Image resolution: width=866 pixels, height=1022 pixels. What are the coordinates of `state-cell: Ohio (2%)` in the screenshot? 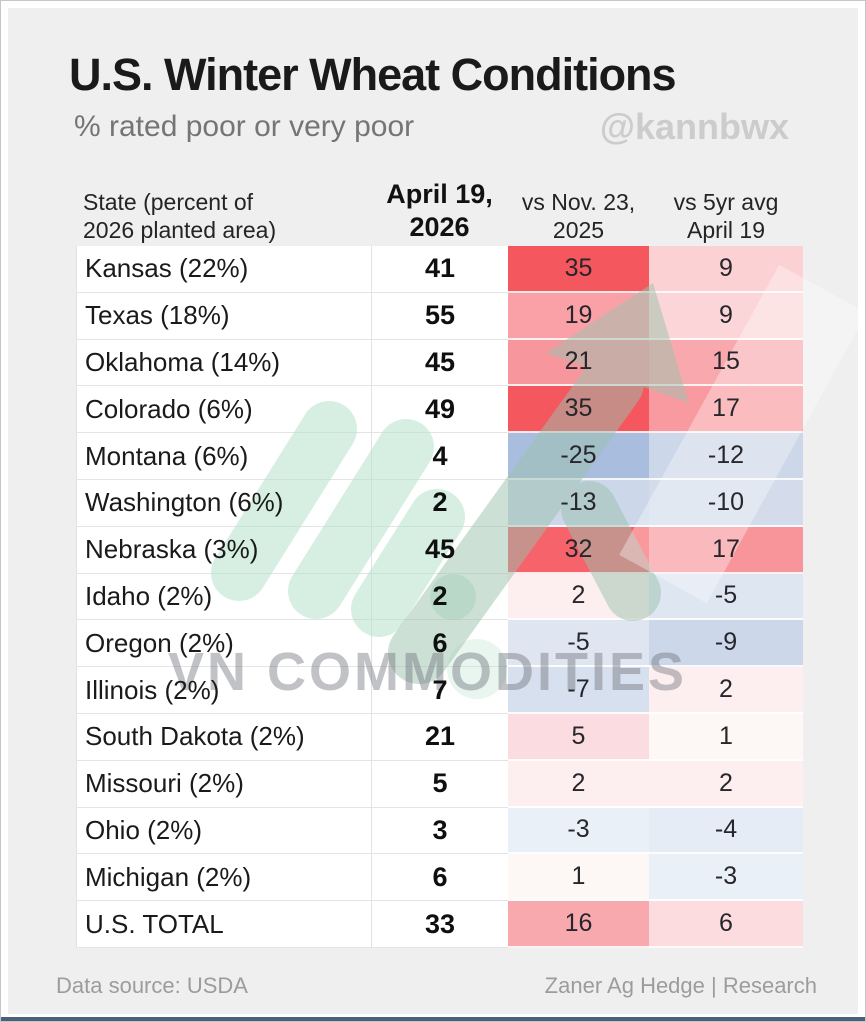 It's located at (223, 831).